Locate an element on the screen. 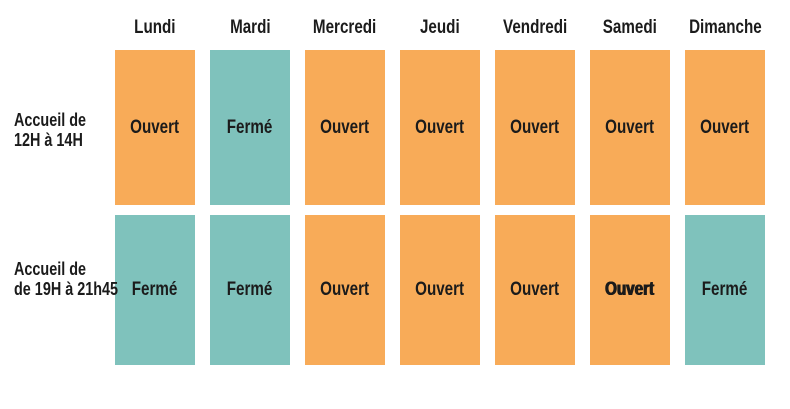 This screenshot has width=790, height=409. cell-mercredi-midday: Ouvert is located at coordinates (345, 127).